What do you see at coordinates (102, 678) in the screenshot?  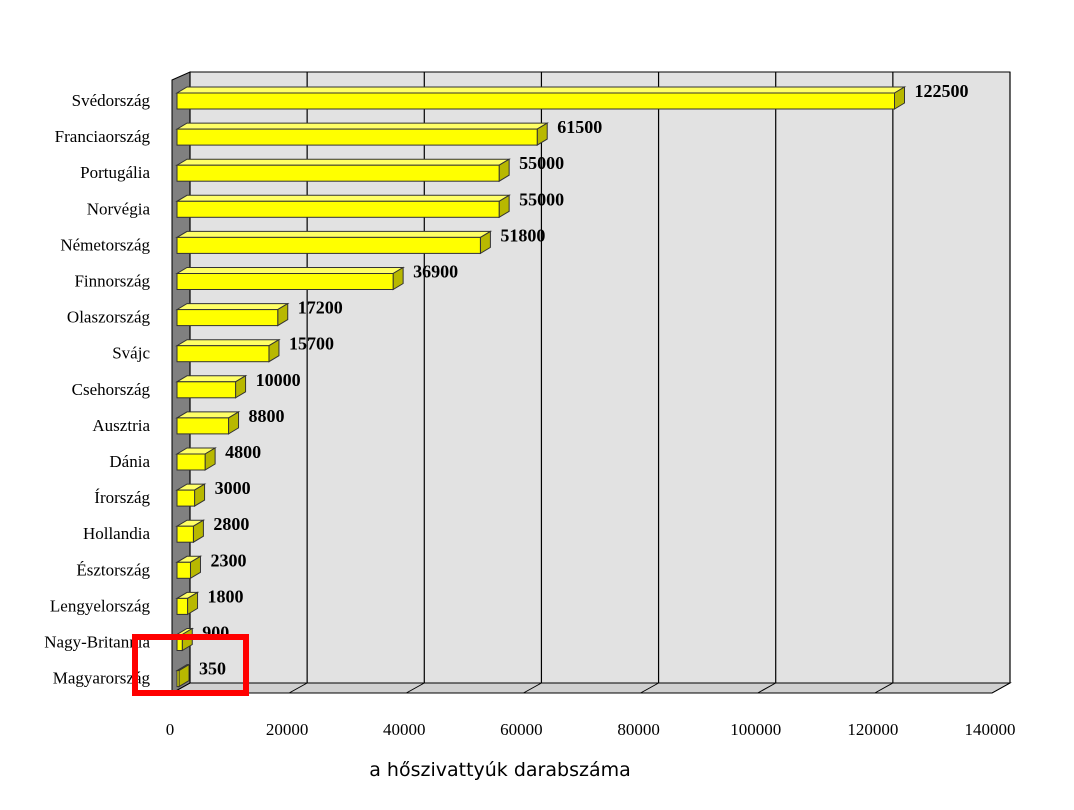 I see `category-label: Magyarország` at bounding box center [102, 678].